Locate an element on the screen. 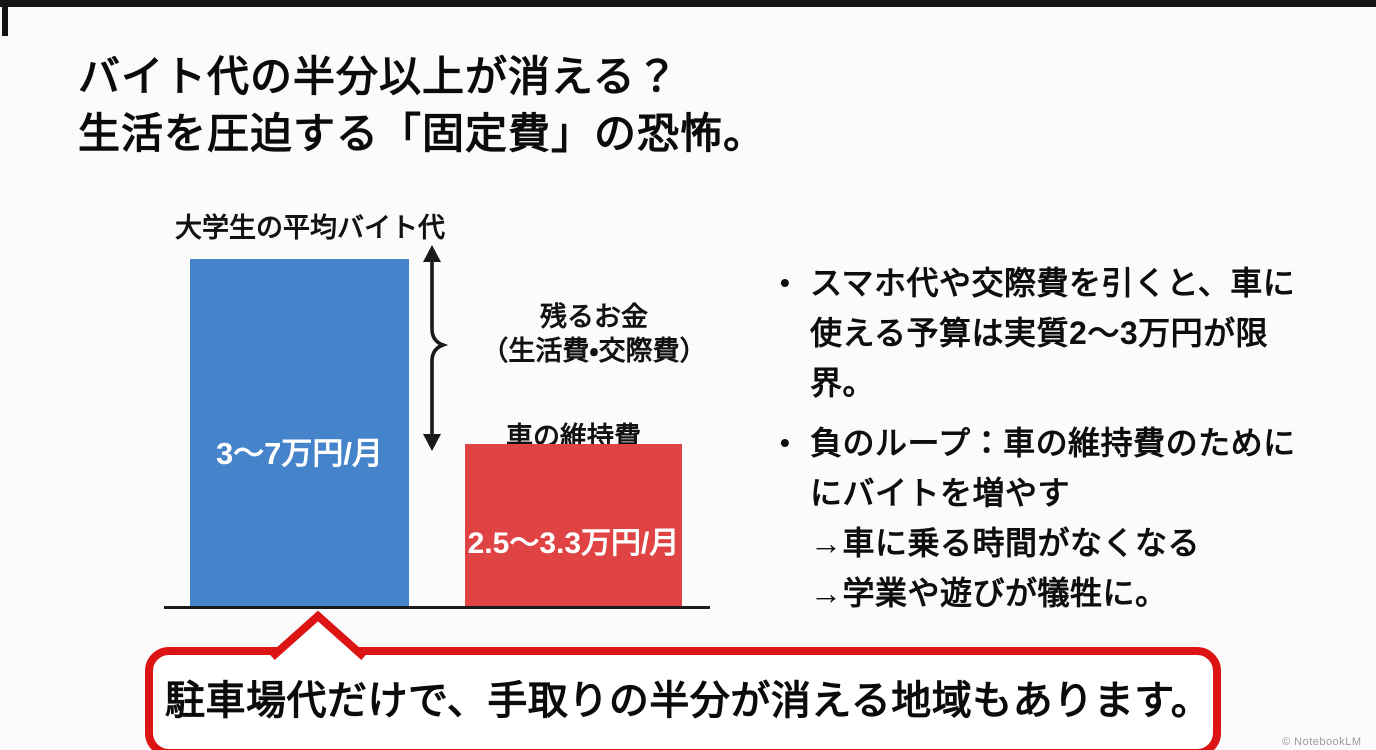  letterbox-top-bar is located at coordinates (688, 3).